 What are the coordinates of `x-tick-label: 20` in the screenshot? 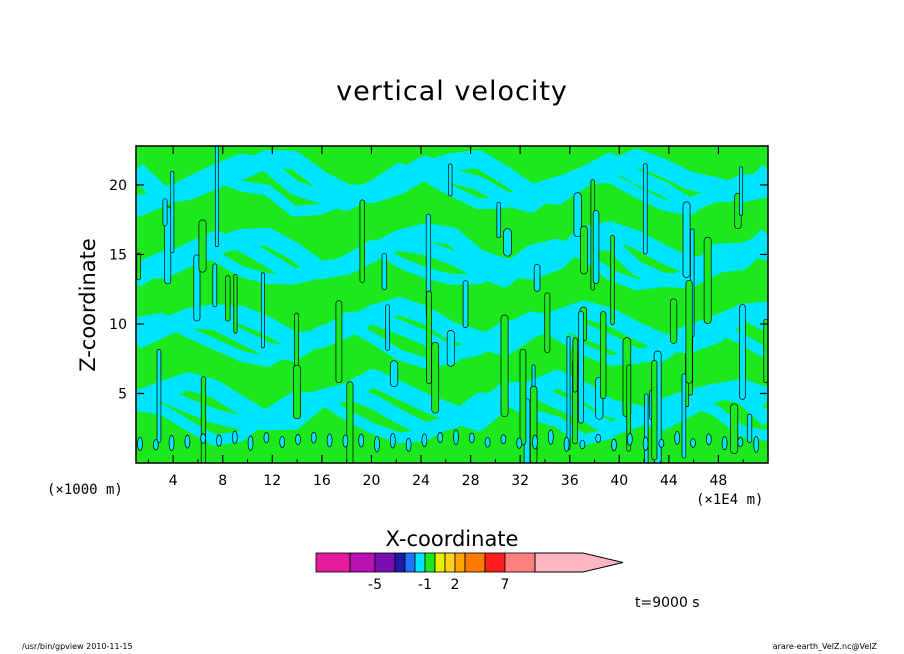 It's located at (372, 481).